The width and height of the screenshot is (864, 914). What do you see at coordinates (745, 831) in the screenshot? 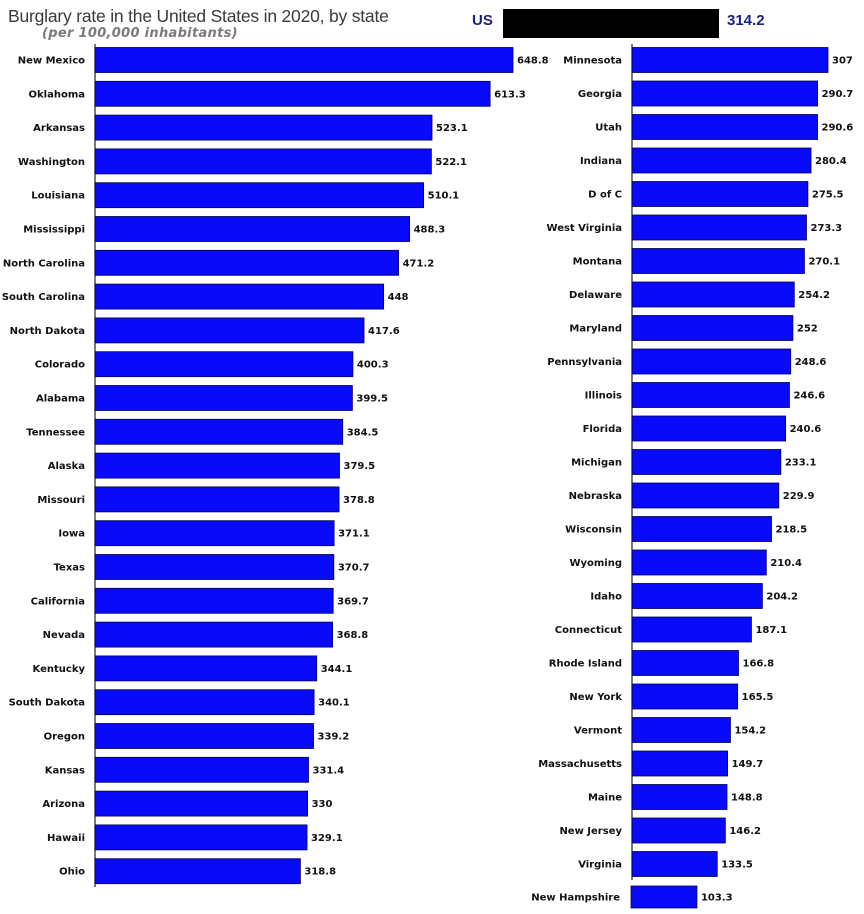
I see `value-label-new-jersey: 146.2` at bounding box center [745, 831].